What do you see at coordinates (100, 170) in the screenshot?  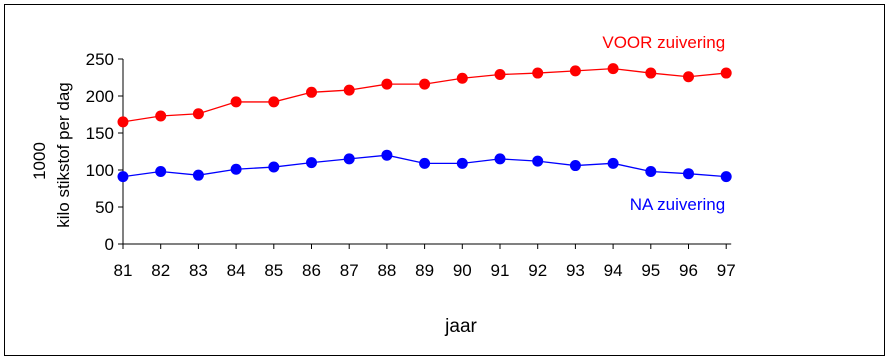 I see `y-tick-label: 100` at bounding box center [100, 170].